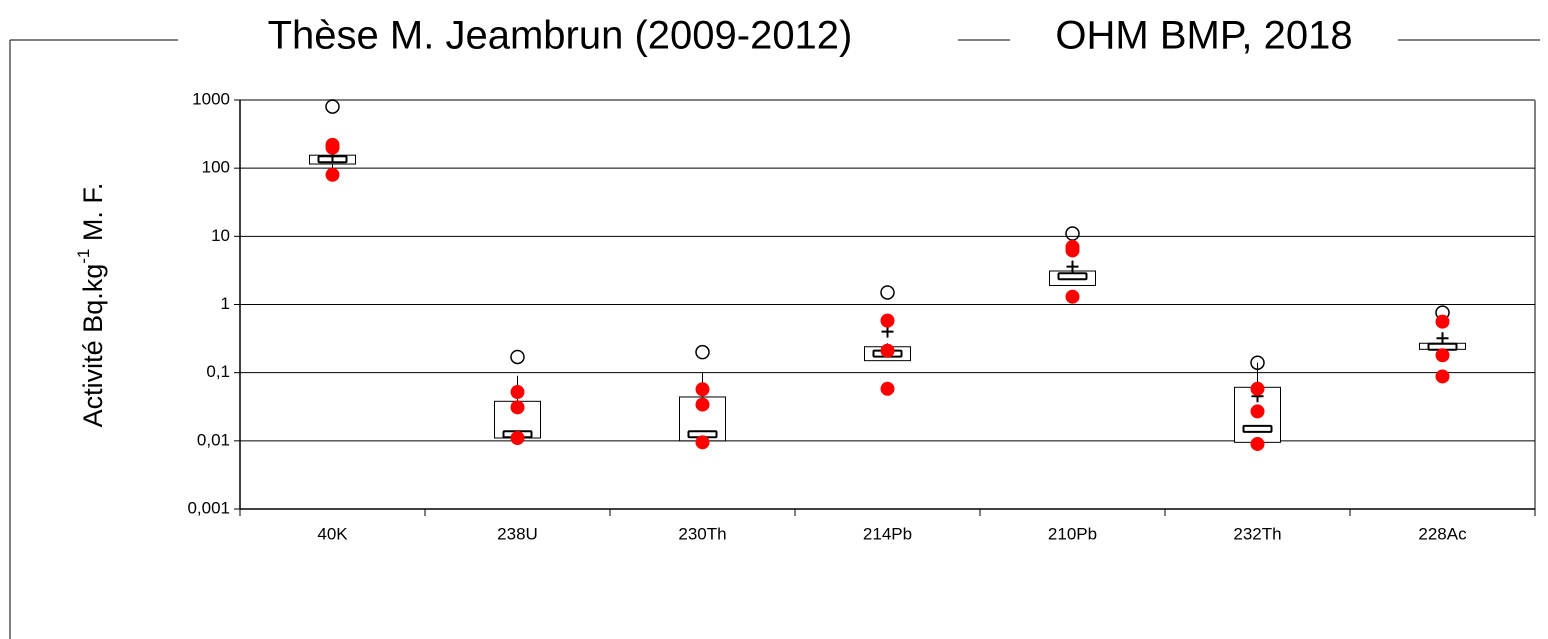 The image size is (1548, 639). What do you see at coordinates (560, 36) in the screenshot?
I see `legend-title: Thèse M. Jeambrun (2009-2012)` at bounding box center [560, 36].